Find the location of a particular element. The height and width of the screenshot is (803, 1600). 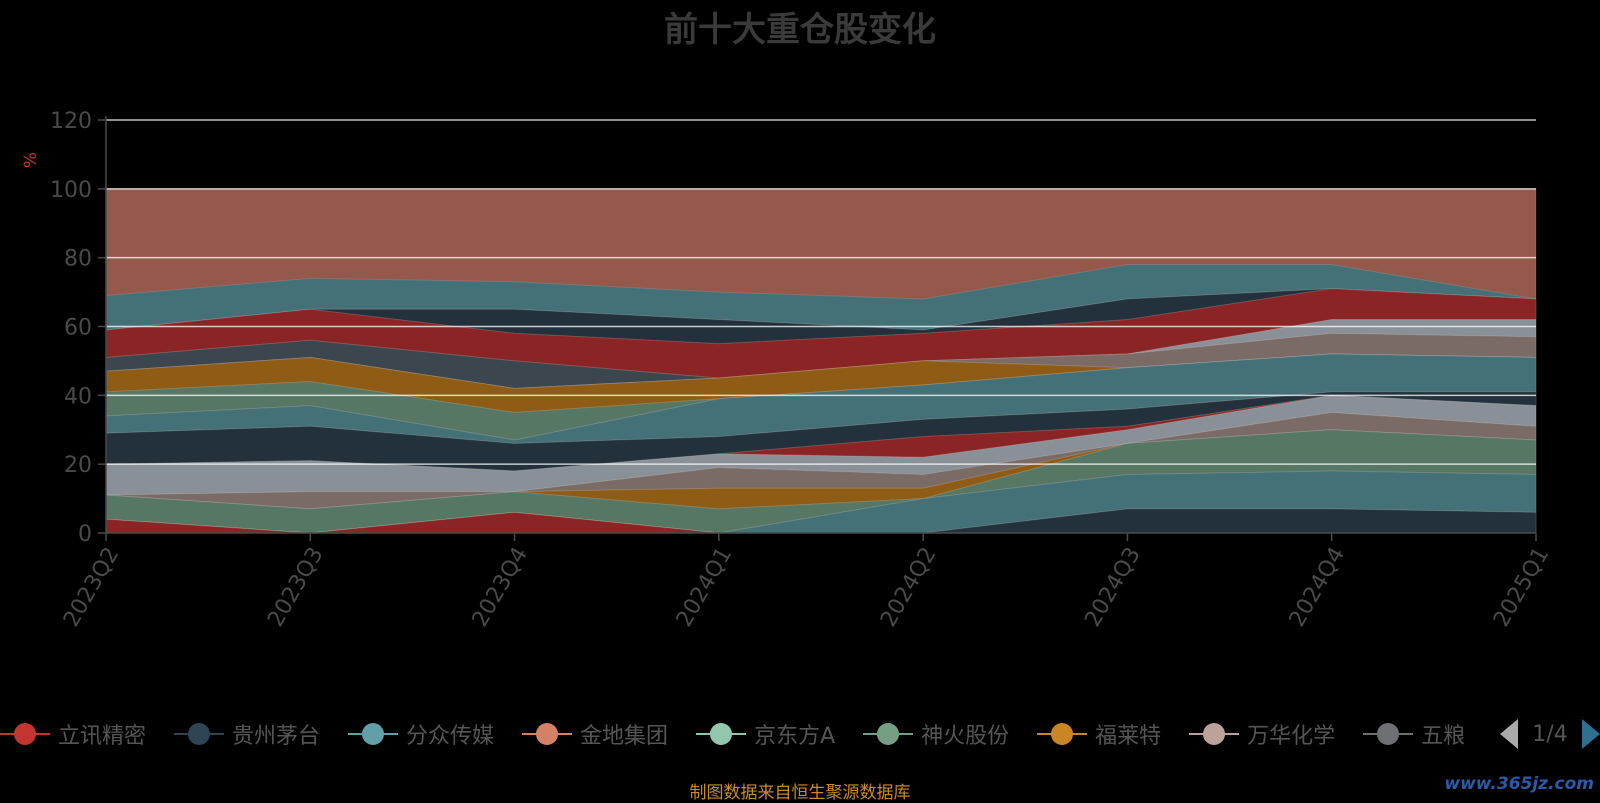

legend-item: 京东方A is located at coordinates (765, 734).